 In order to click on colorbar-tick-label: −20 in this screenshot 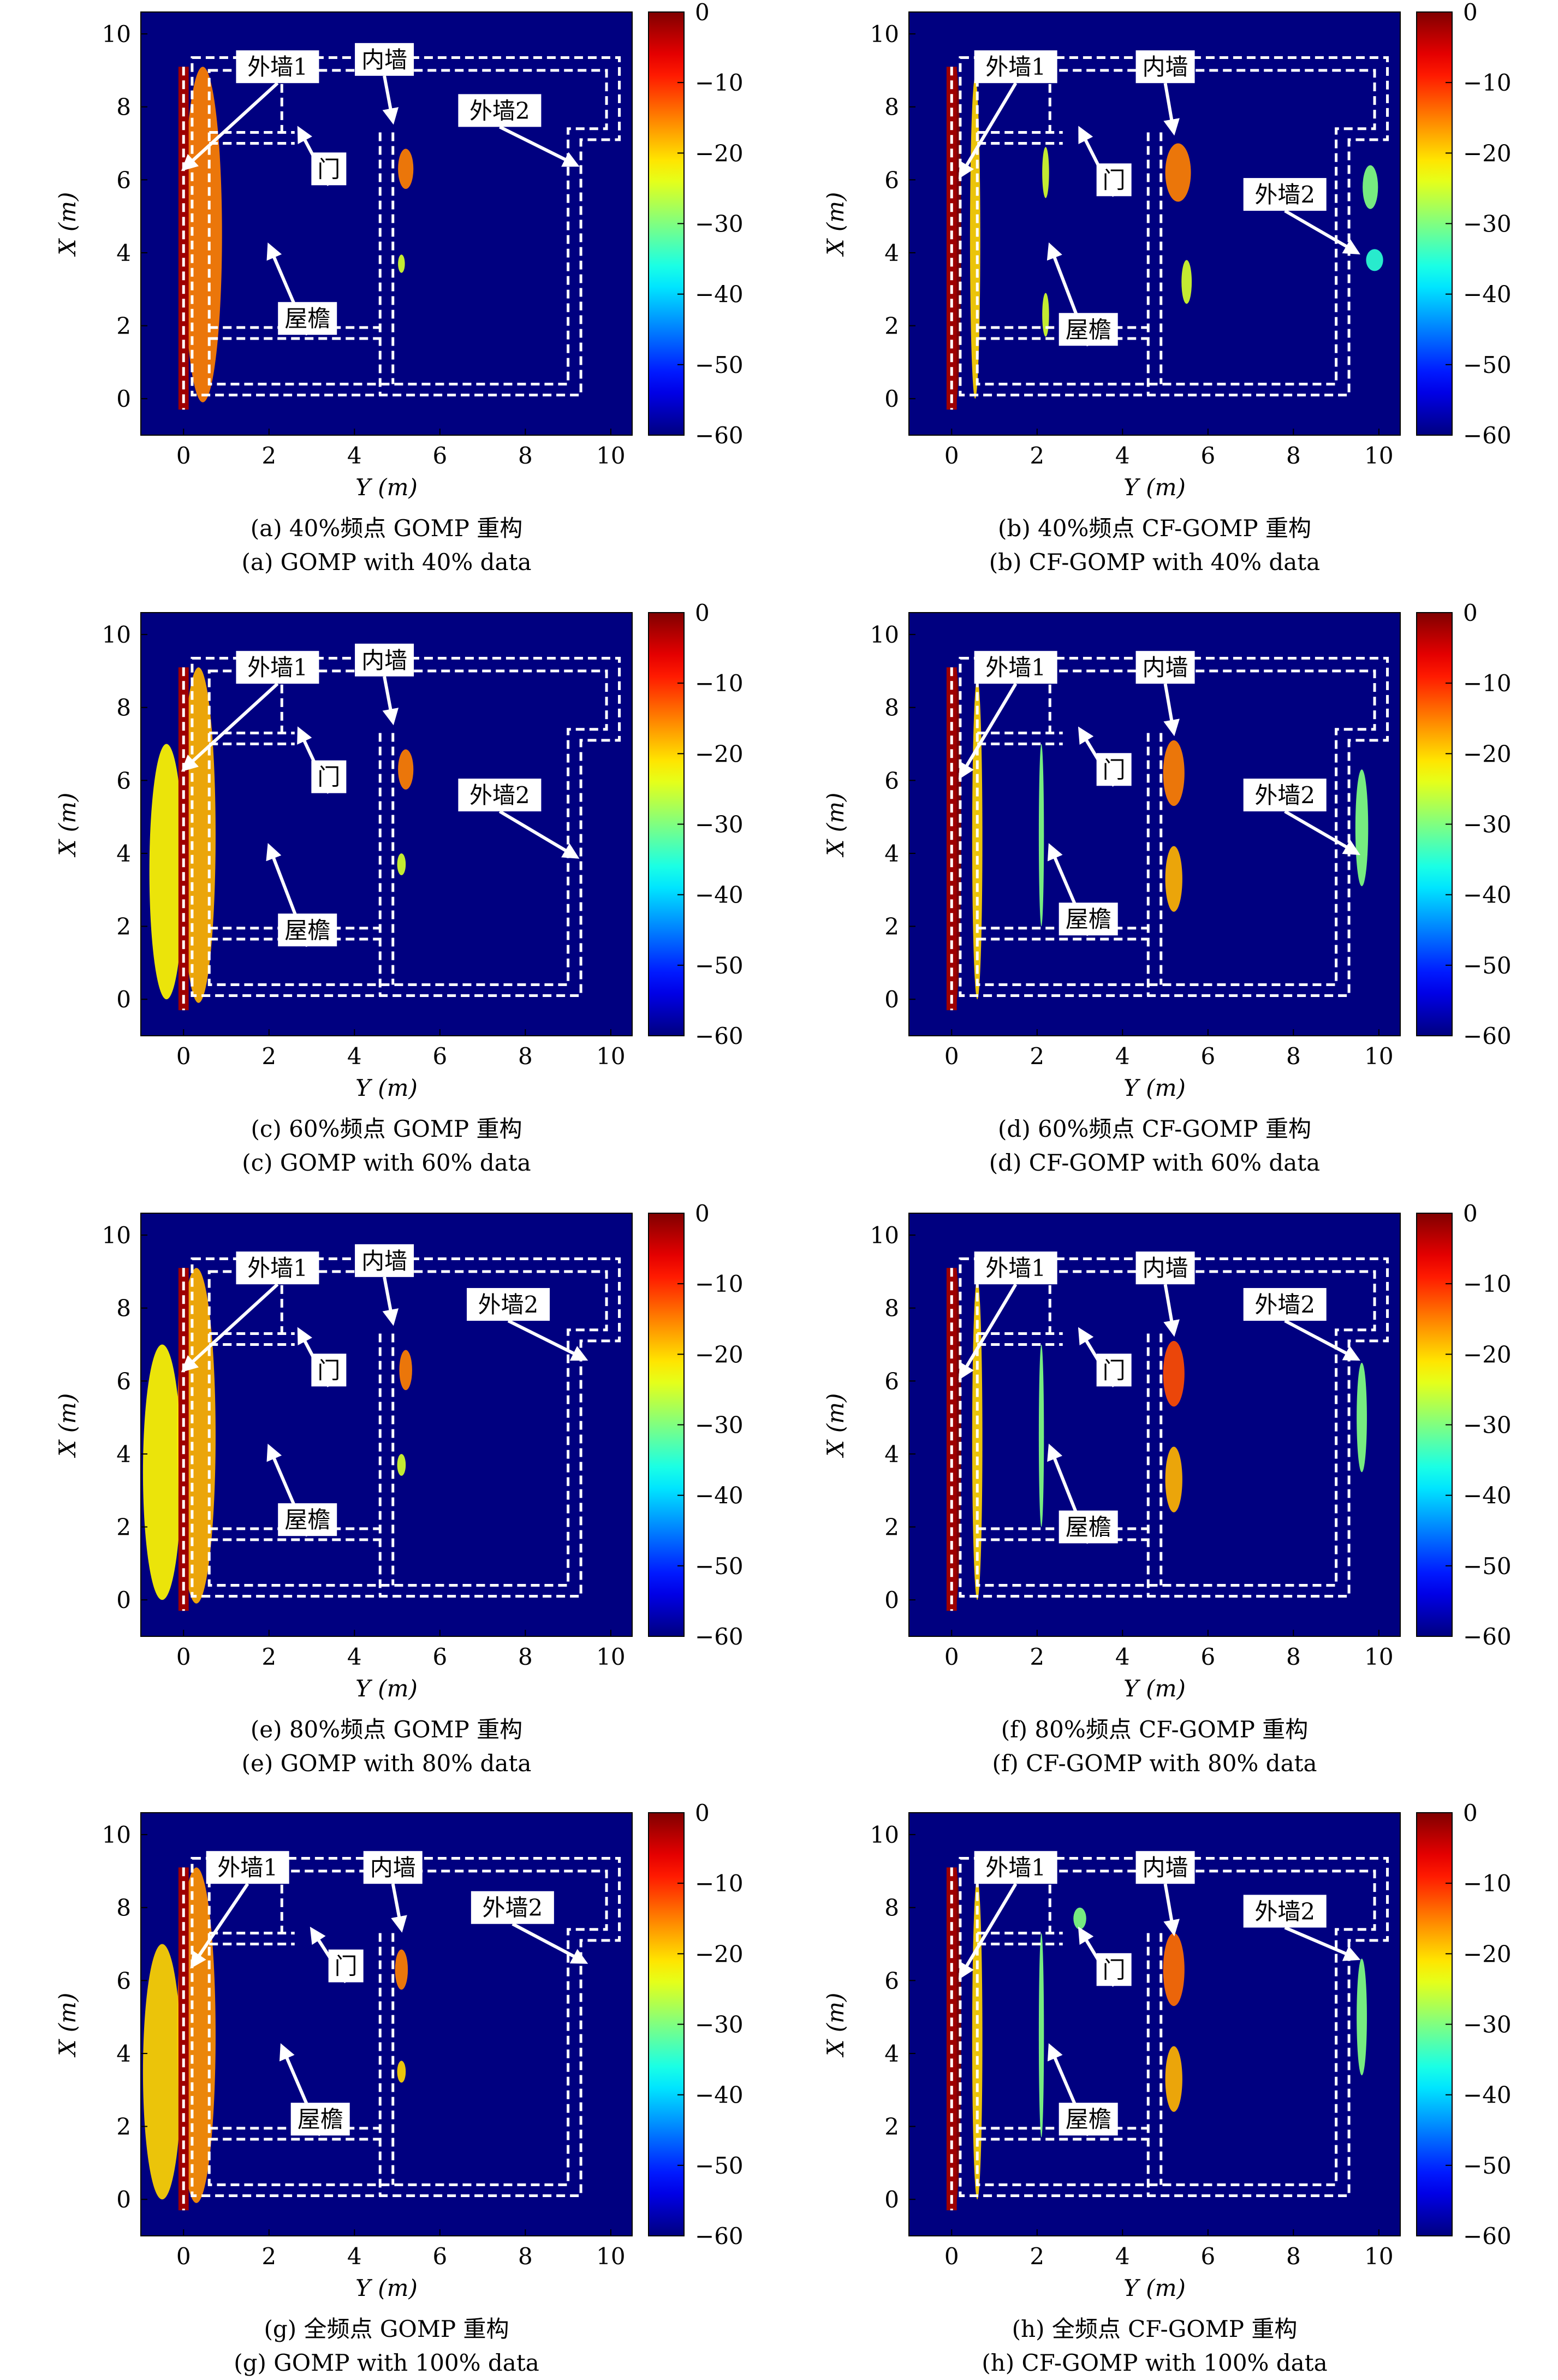, I will do `click(1488, 753)`.